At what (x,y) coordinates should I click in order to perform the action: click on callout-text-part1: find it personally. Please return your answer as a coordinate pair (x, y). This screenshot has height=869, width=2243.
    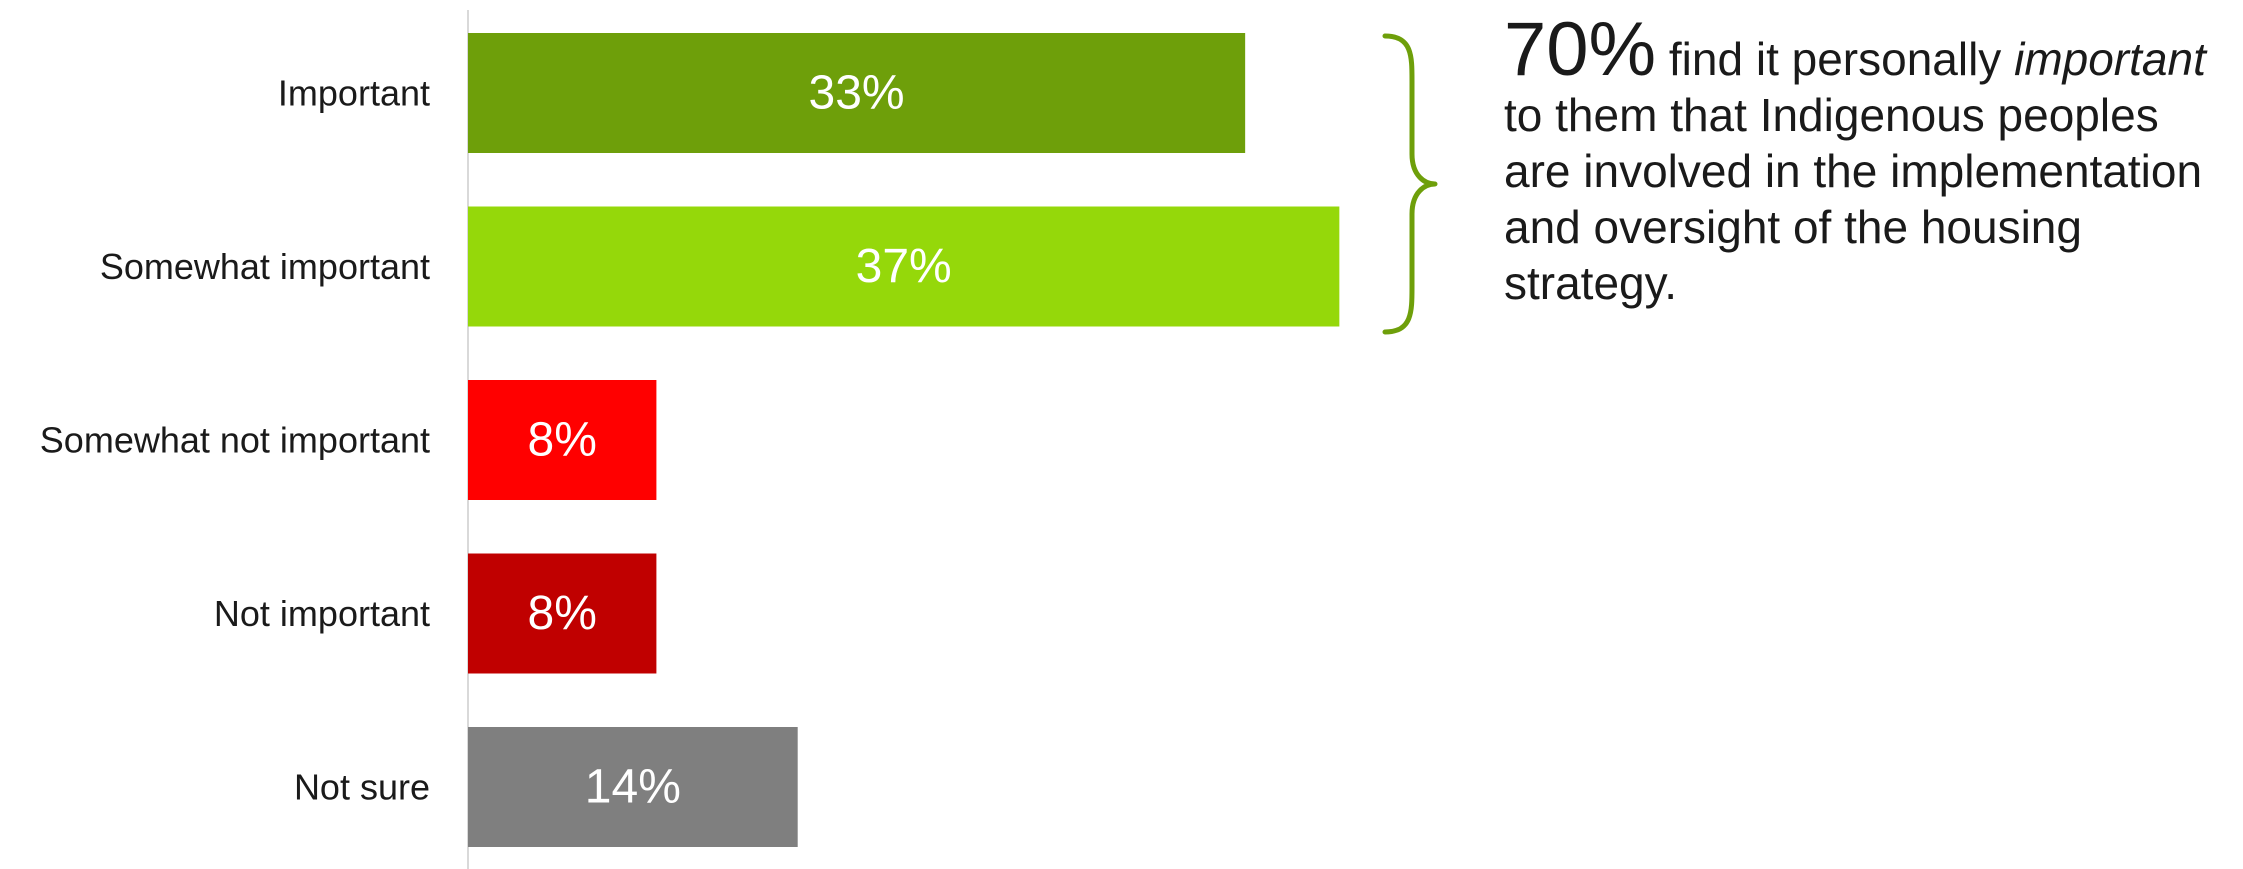
    Looking at the image, I should click on (1835, 59).